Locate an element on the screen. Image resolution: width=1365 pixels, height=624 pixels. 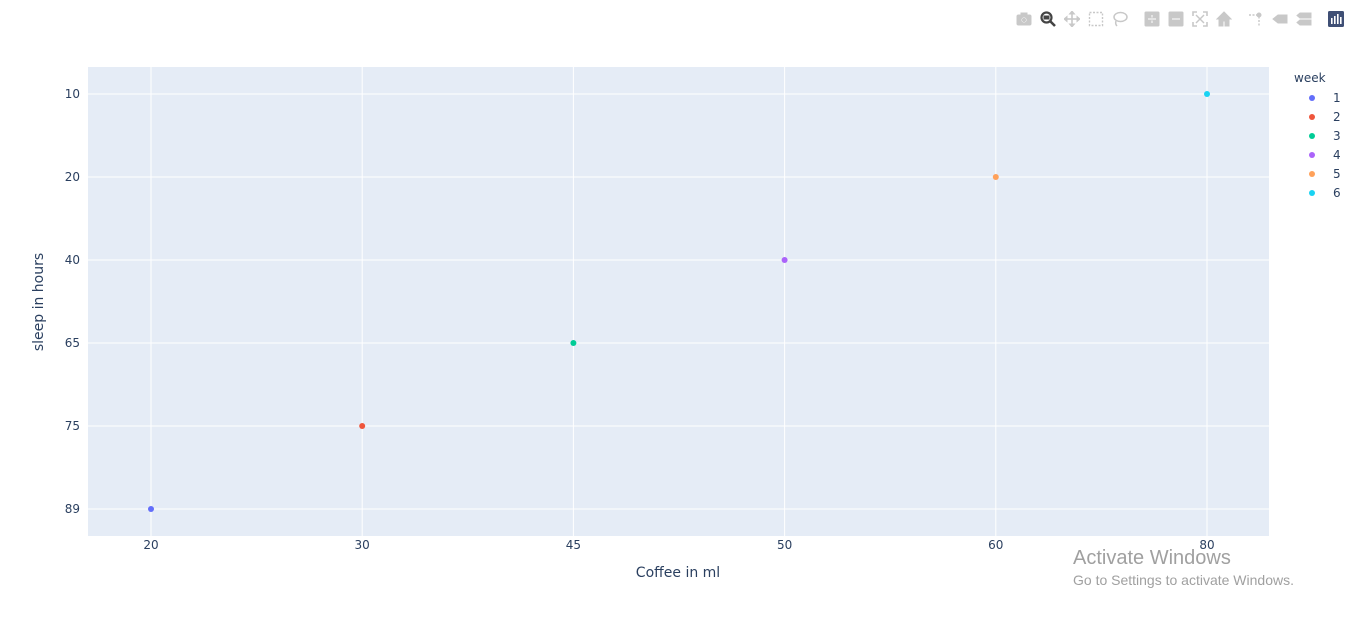
hover-compare-icon is located at coordinates (1304, 19).